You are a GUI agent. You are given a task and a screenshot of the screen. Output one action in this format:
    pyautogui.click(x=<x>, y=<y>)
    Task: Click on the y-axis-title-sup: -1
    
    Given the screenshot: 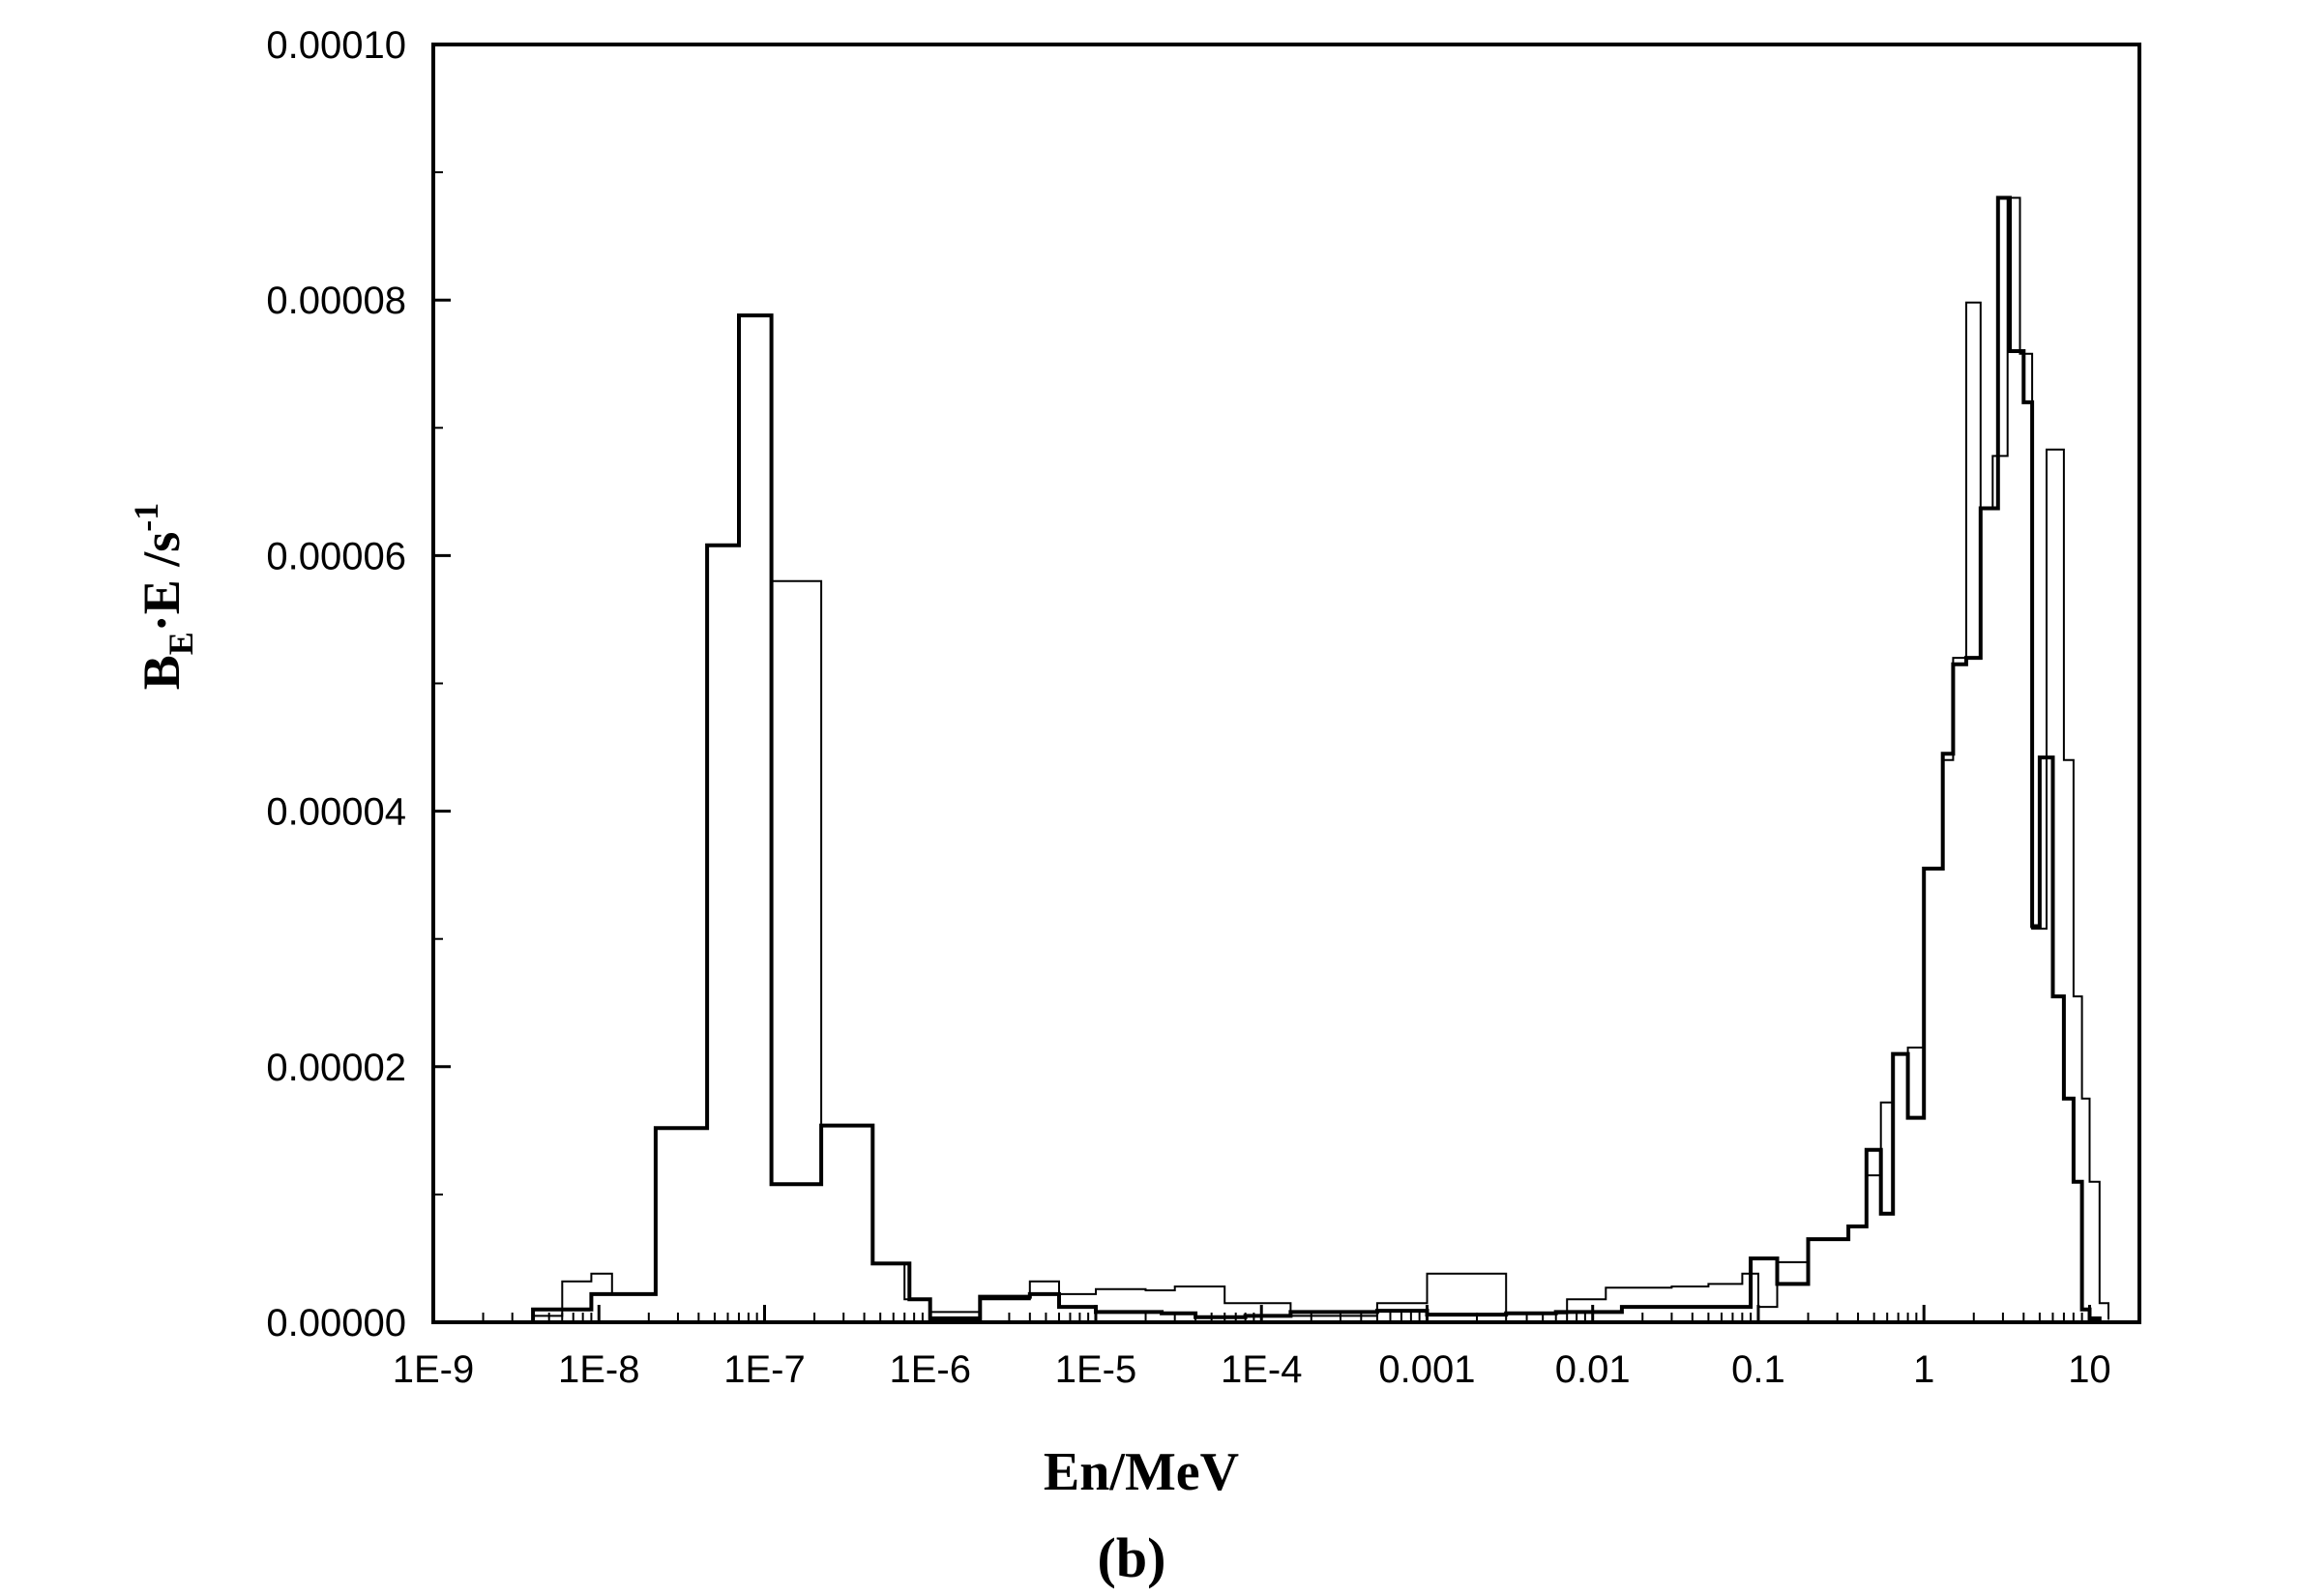 What is the action you would take?
    pyautogui.click(x=146, y=517)
    